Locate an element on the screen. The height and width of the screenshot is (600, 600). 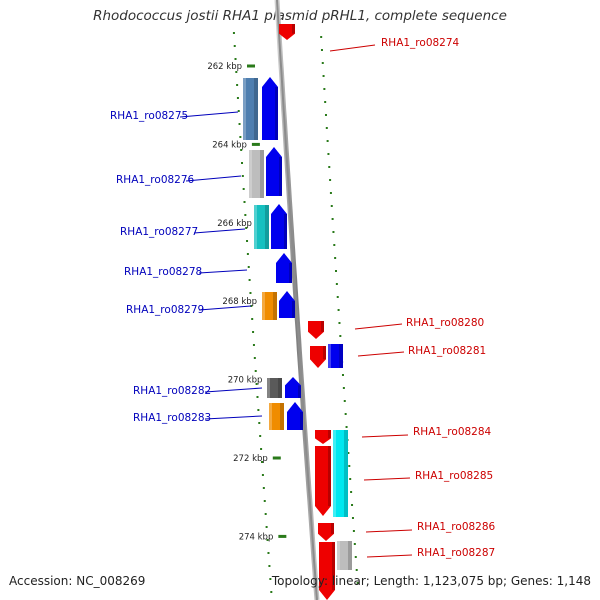
gene-label: RHA1_ro08274 is located at coordinates (420, 43).